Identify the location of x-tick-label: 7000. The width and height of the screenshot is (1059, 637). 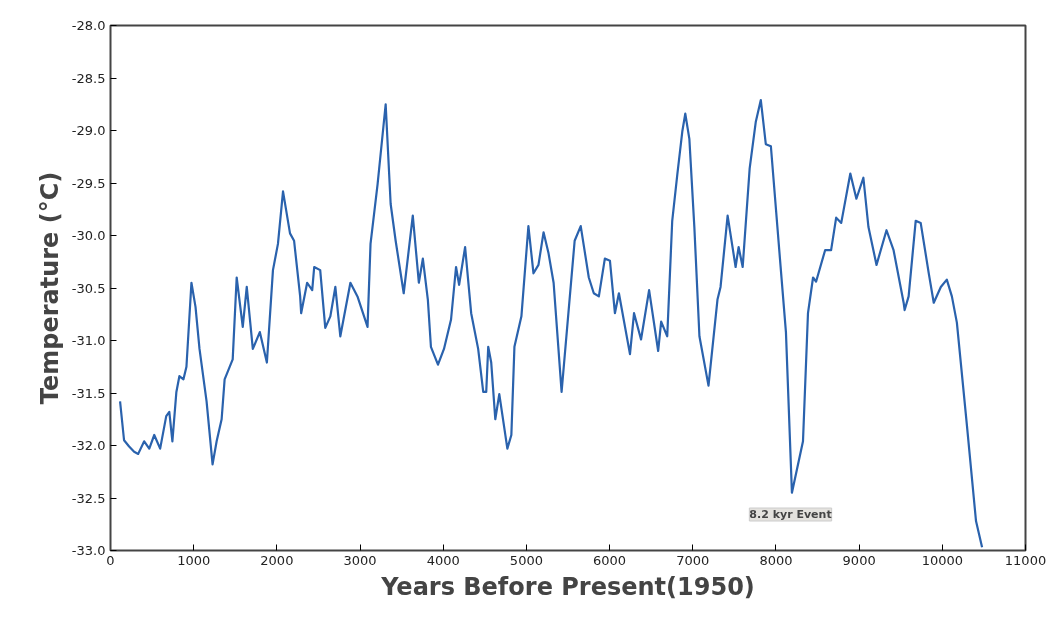
(693, 560).